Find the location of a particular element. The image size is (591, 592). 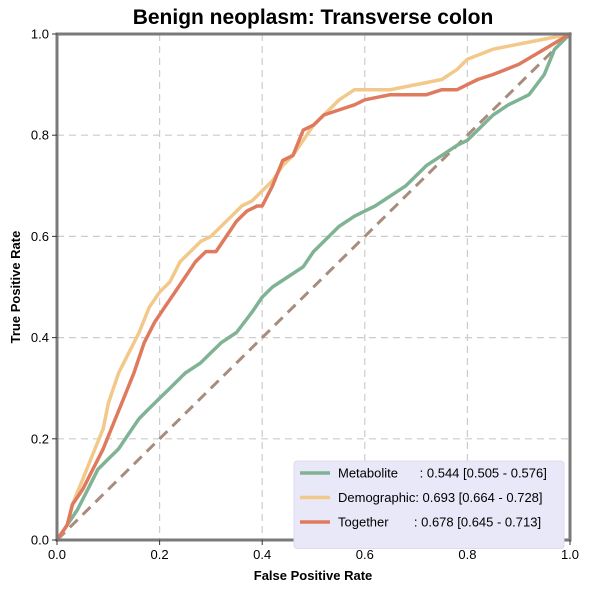

y-tick-label: 0.2 is located at coordinates (40, 438).